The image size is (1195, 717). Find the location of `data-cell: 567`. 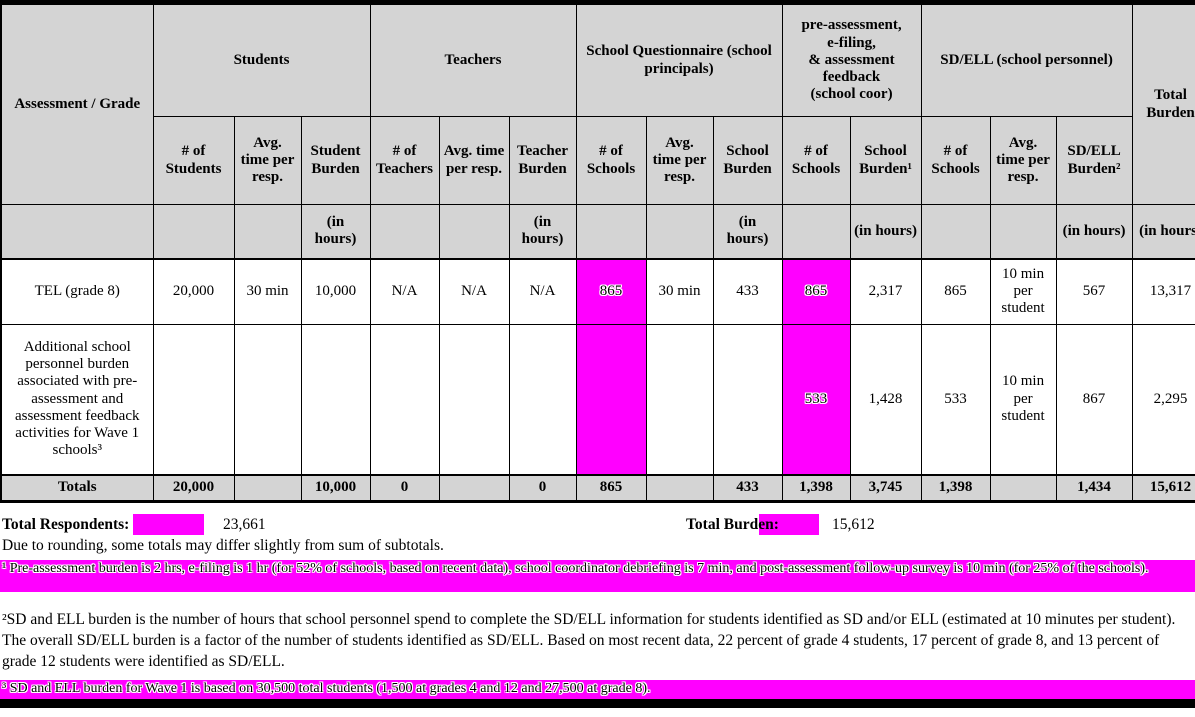

data-cell: 567 is located at coordinates (1094, 291).